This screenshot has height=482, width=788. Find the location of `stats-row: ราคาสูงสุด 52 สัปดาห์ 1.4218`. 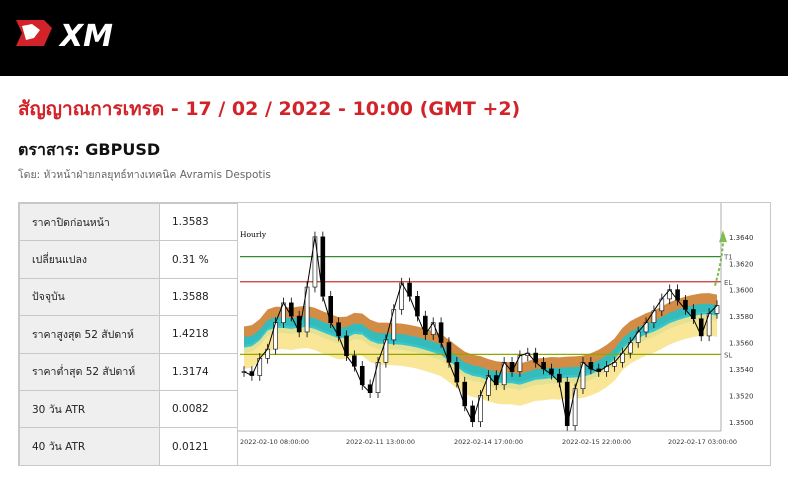

stats-row: ราคาสูงสุด 52 สัปดาห์ 1.4218 is located at coordinates (128, 334).